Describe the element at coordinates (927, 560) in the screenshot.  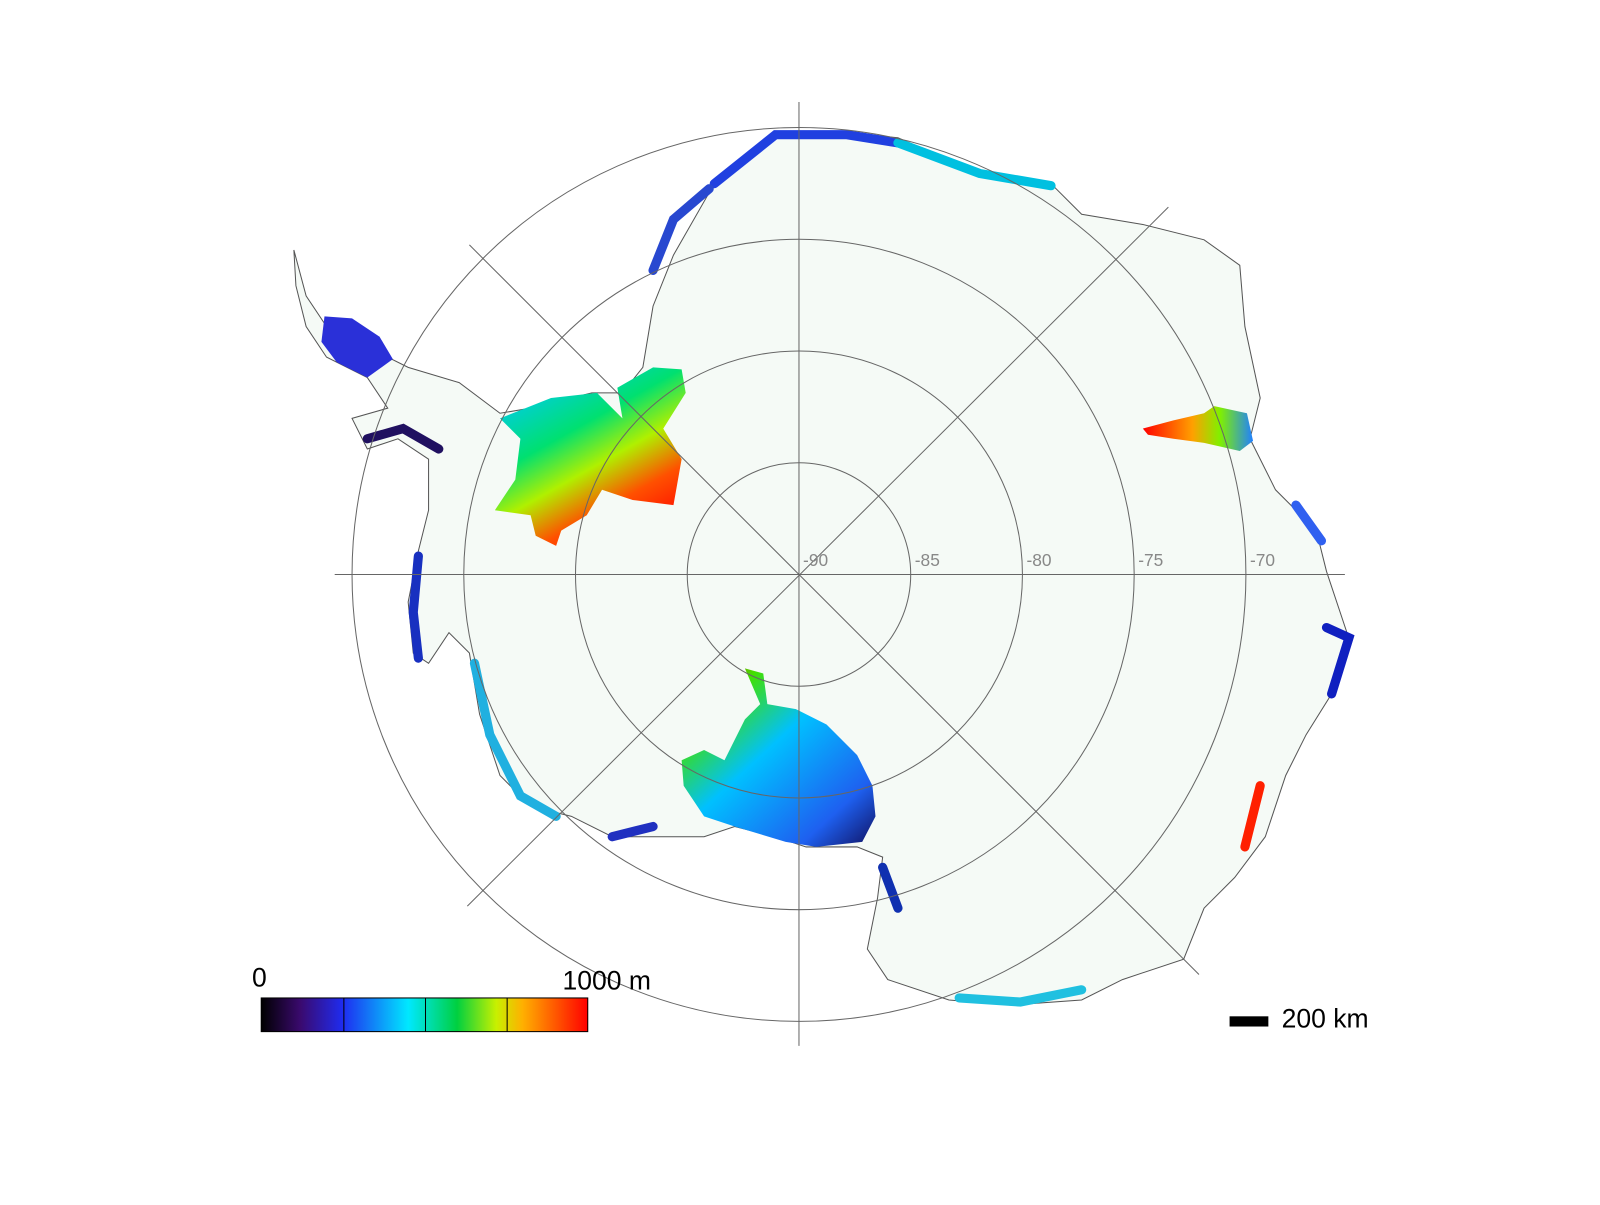
I see `latitude-label: -85` at that location.